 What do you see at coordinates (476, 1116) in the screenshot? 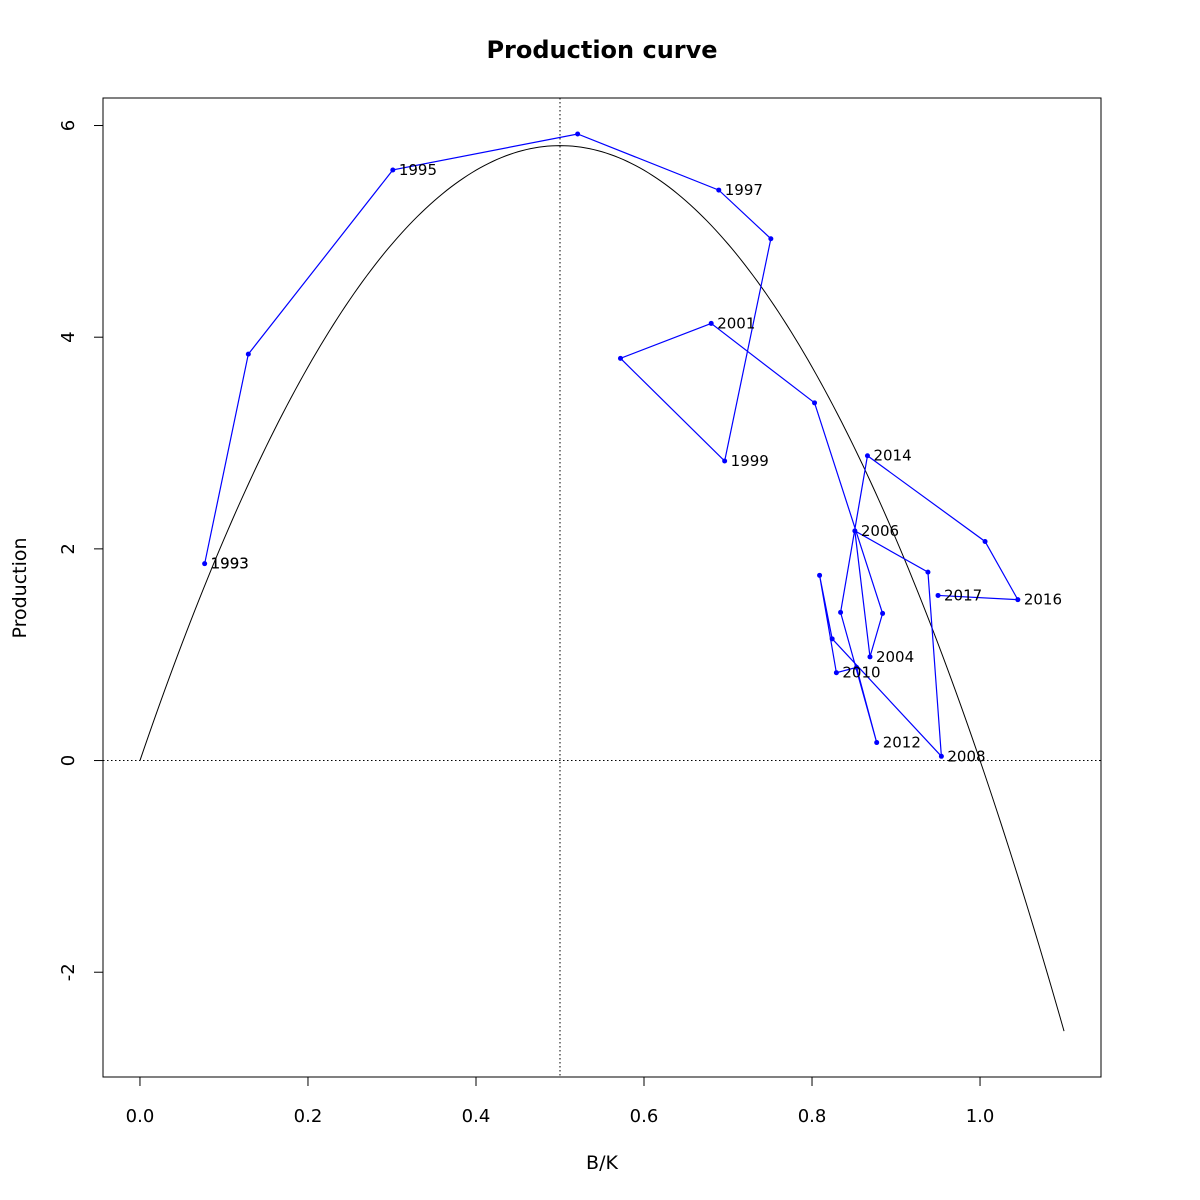
I see `x-tick-label-2: 0.4` at bounding box center [476, 1116].